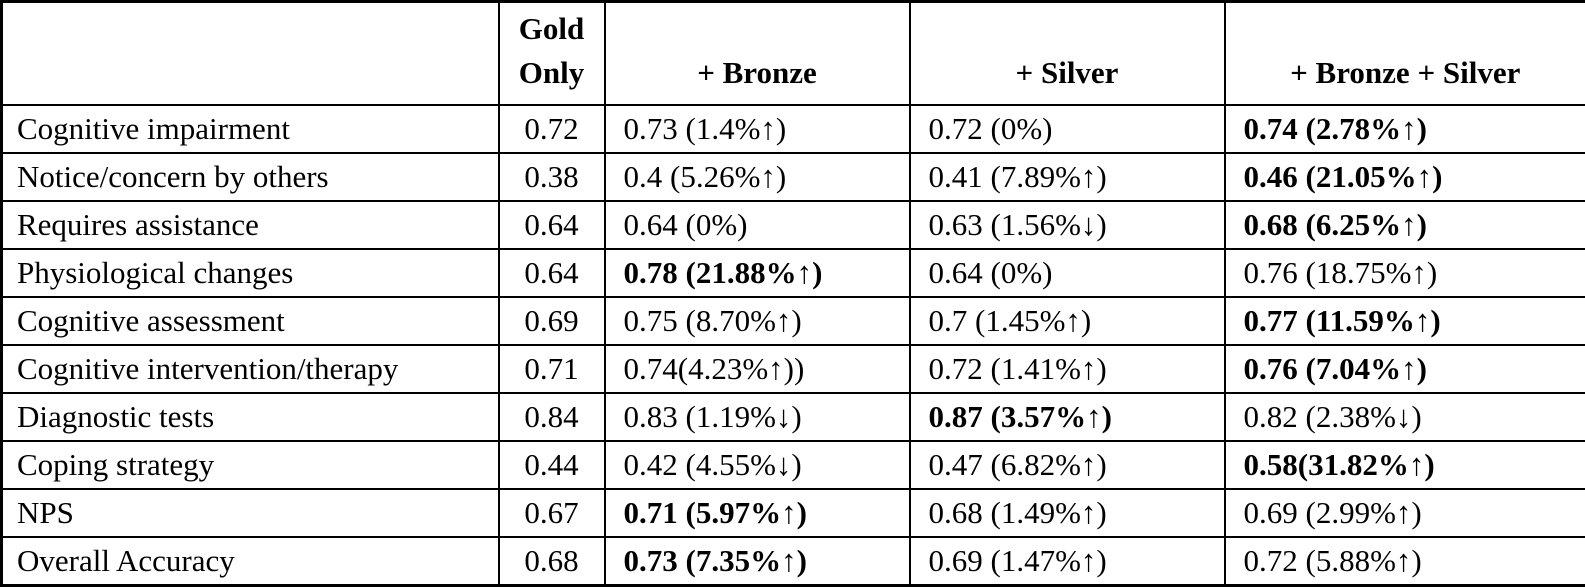  I want to click on table-cell: 0.69 (2.99%↑), so click(1405, 513).